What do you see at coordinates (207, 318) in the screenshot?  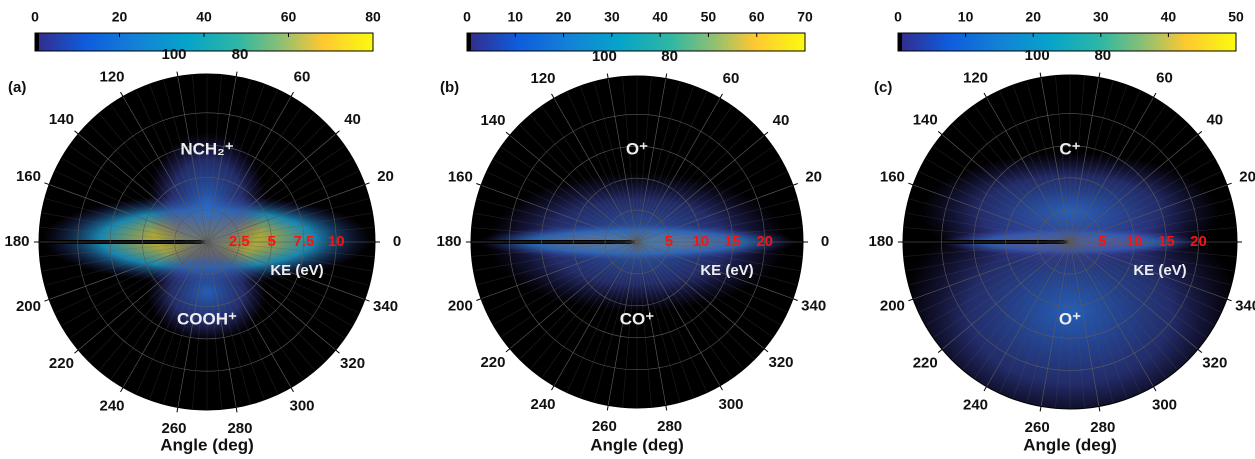 I see `ion-label: COOH⁺` at bounding box center [207, 318].